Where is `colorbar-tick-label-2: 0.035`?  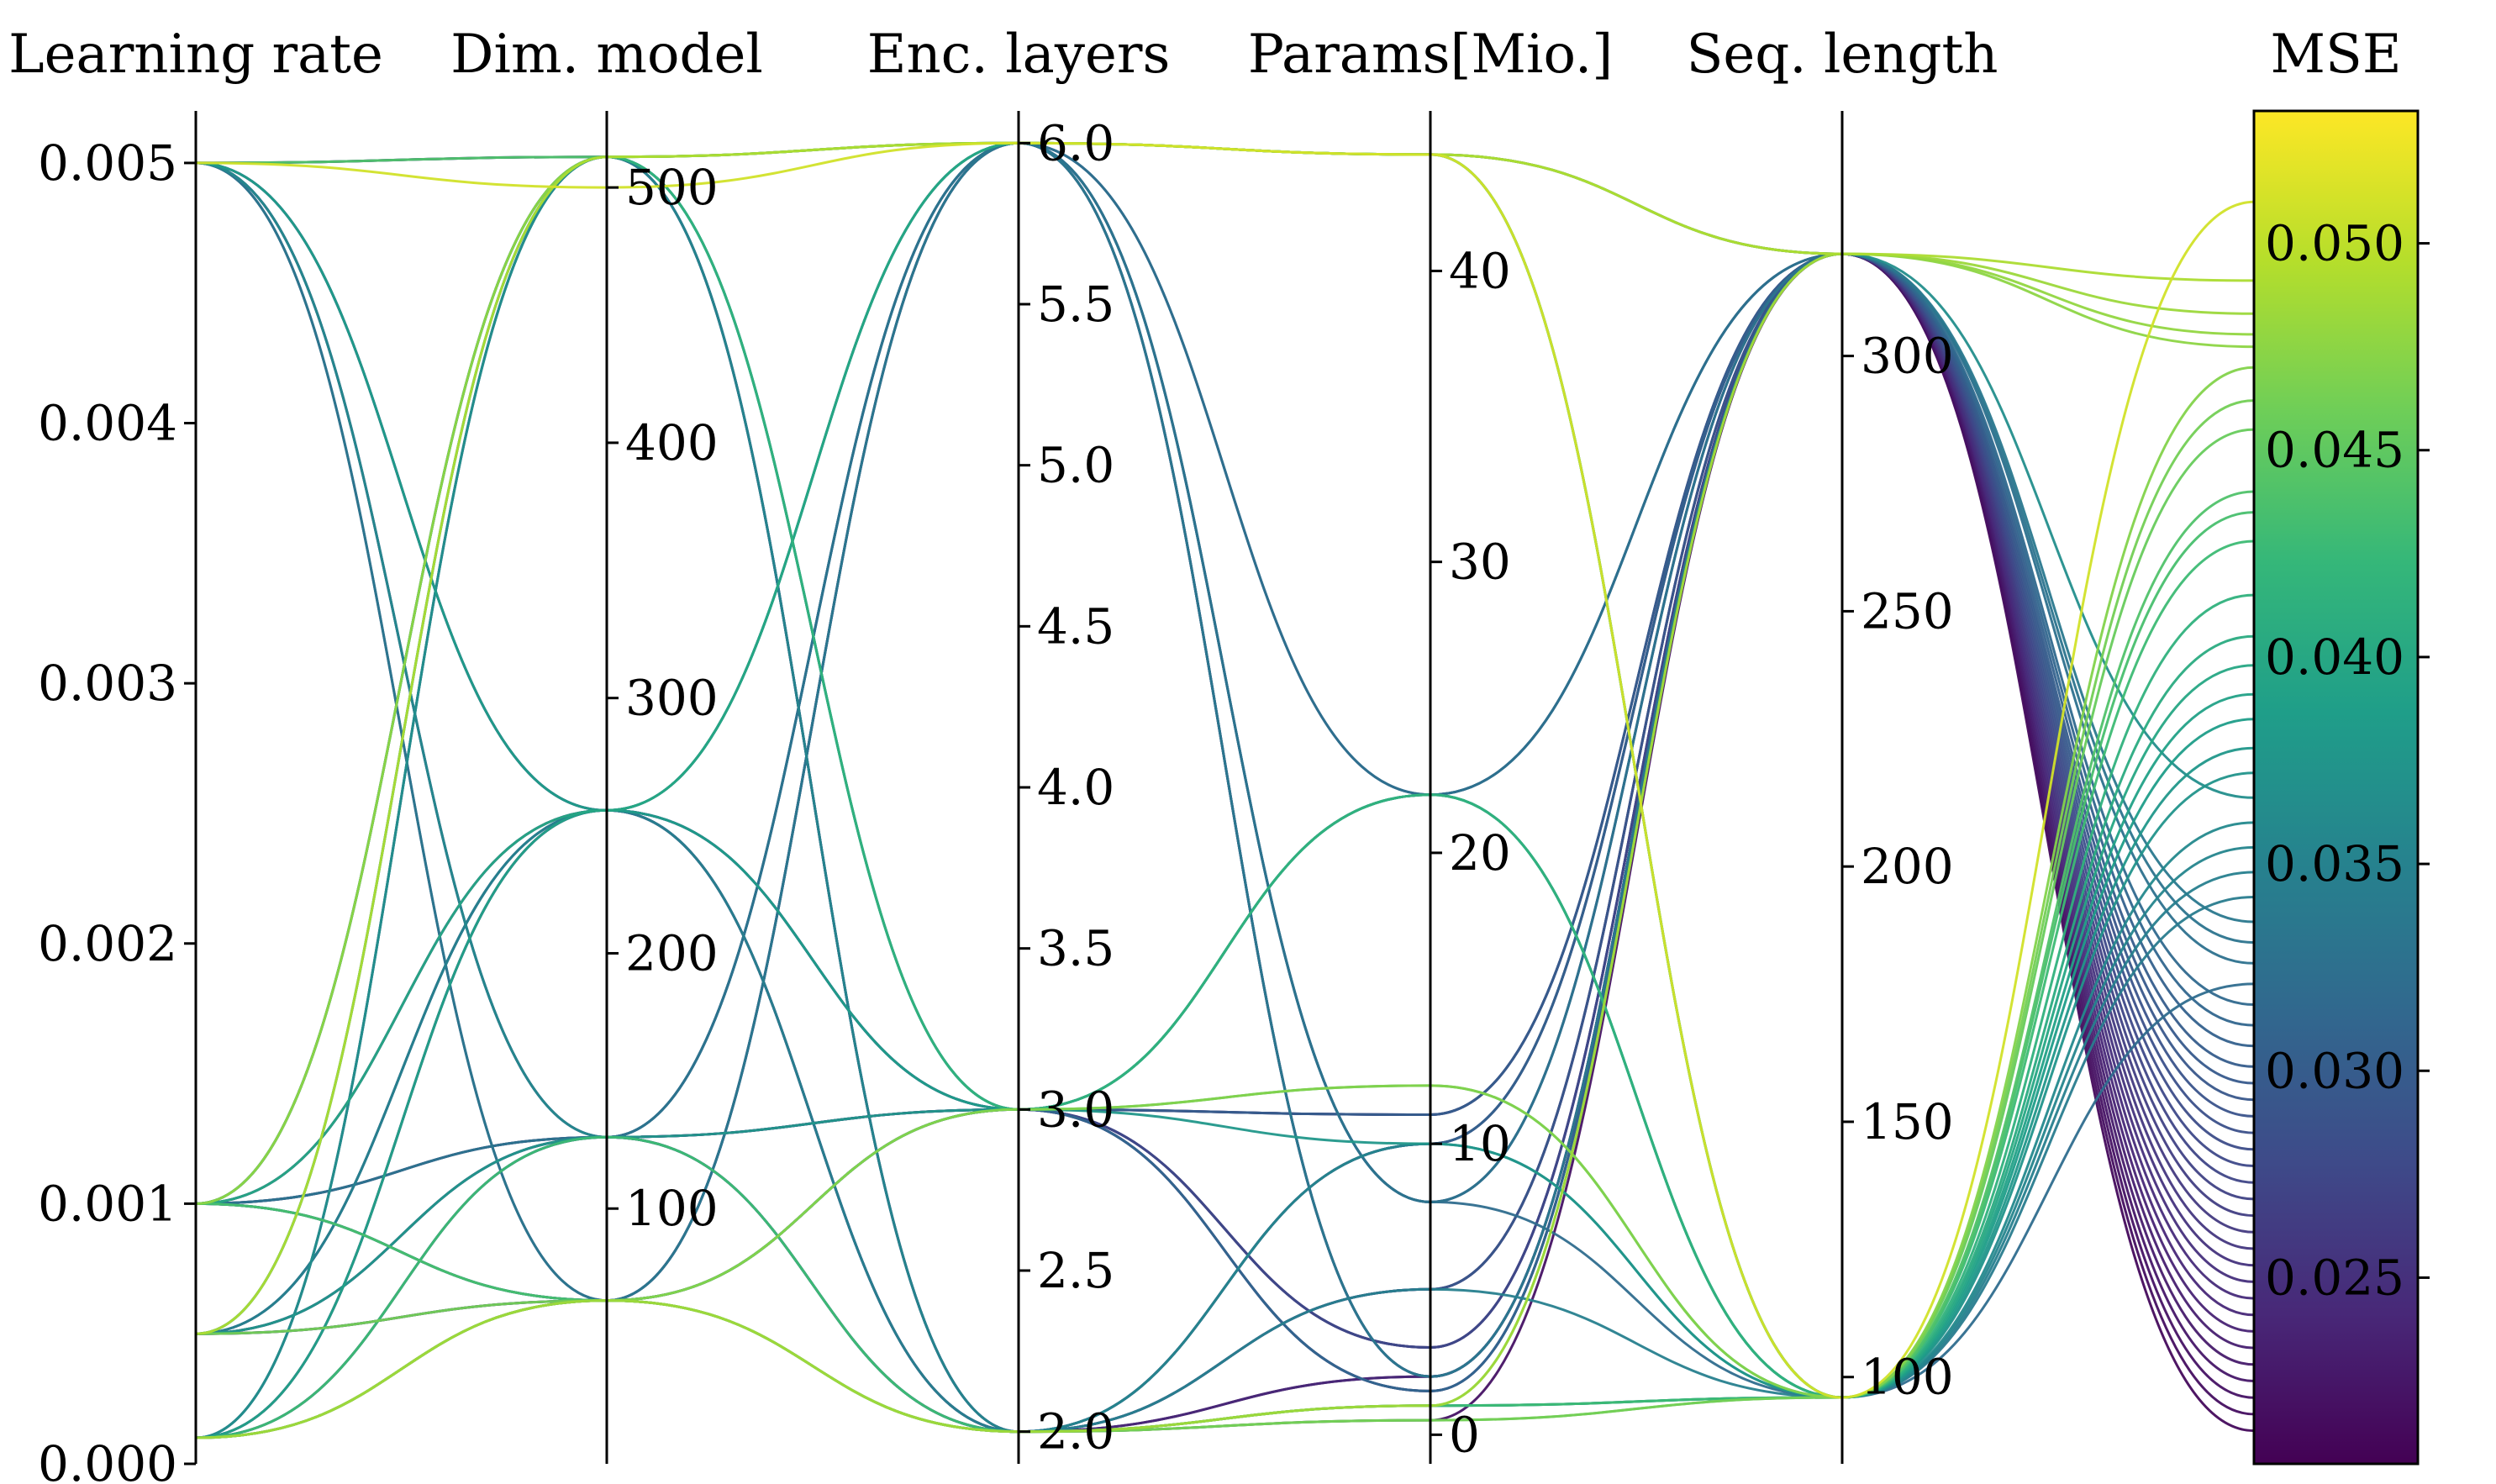
colorbar-tick-label-2: 0.035 is located at coordinates (2335, 864).